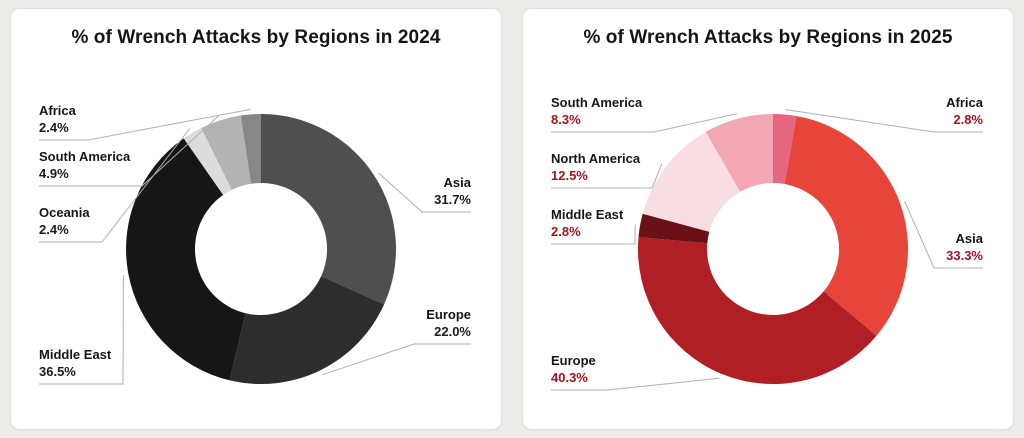 The width and height of the screenshot is (1024, 438). What do you see at coordinates (691, 181) in the screenshot?
I see `donut-slice-north-america` at bounding box center [691, 181].